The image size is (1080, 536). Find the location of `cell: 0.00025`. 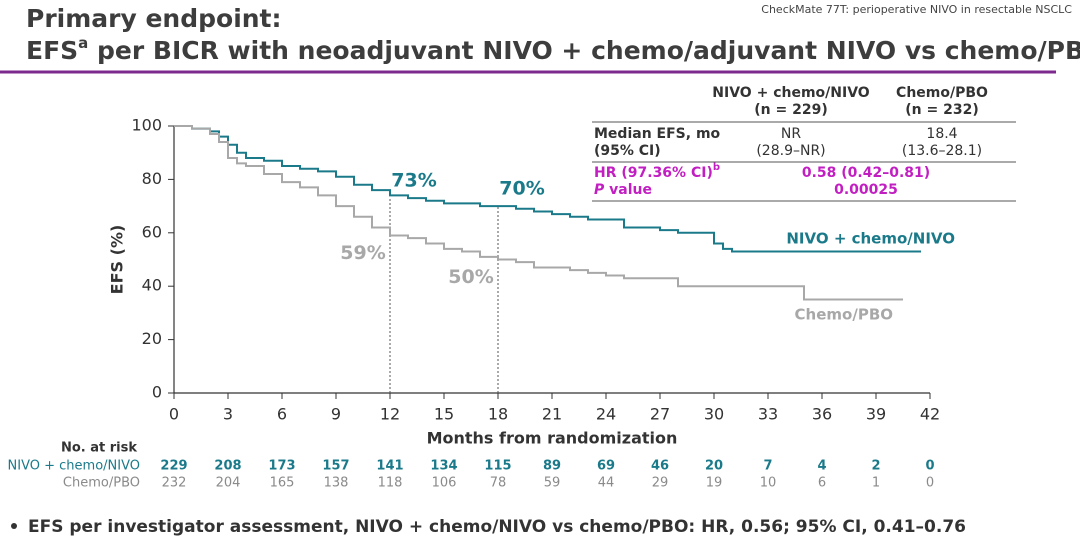

cell: 0.00025 is located at coordinates (866, 190).